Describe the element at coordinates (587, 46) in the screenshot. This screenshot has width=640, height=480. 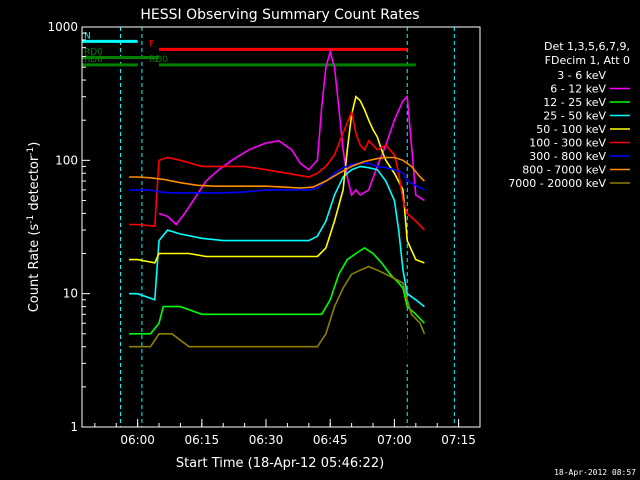
I see `legend-header-line1: Det 1,3,5,6,7,9,` at that location.